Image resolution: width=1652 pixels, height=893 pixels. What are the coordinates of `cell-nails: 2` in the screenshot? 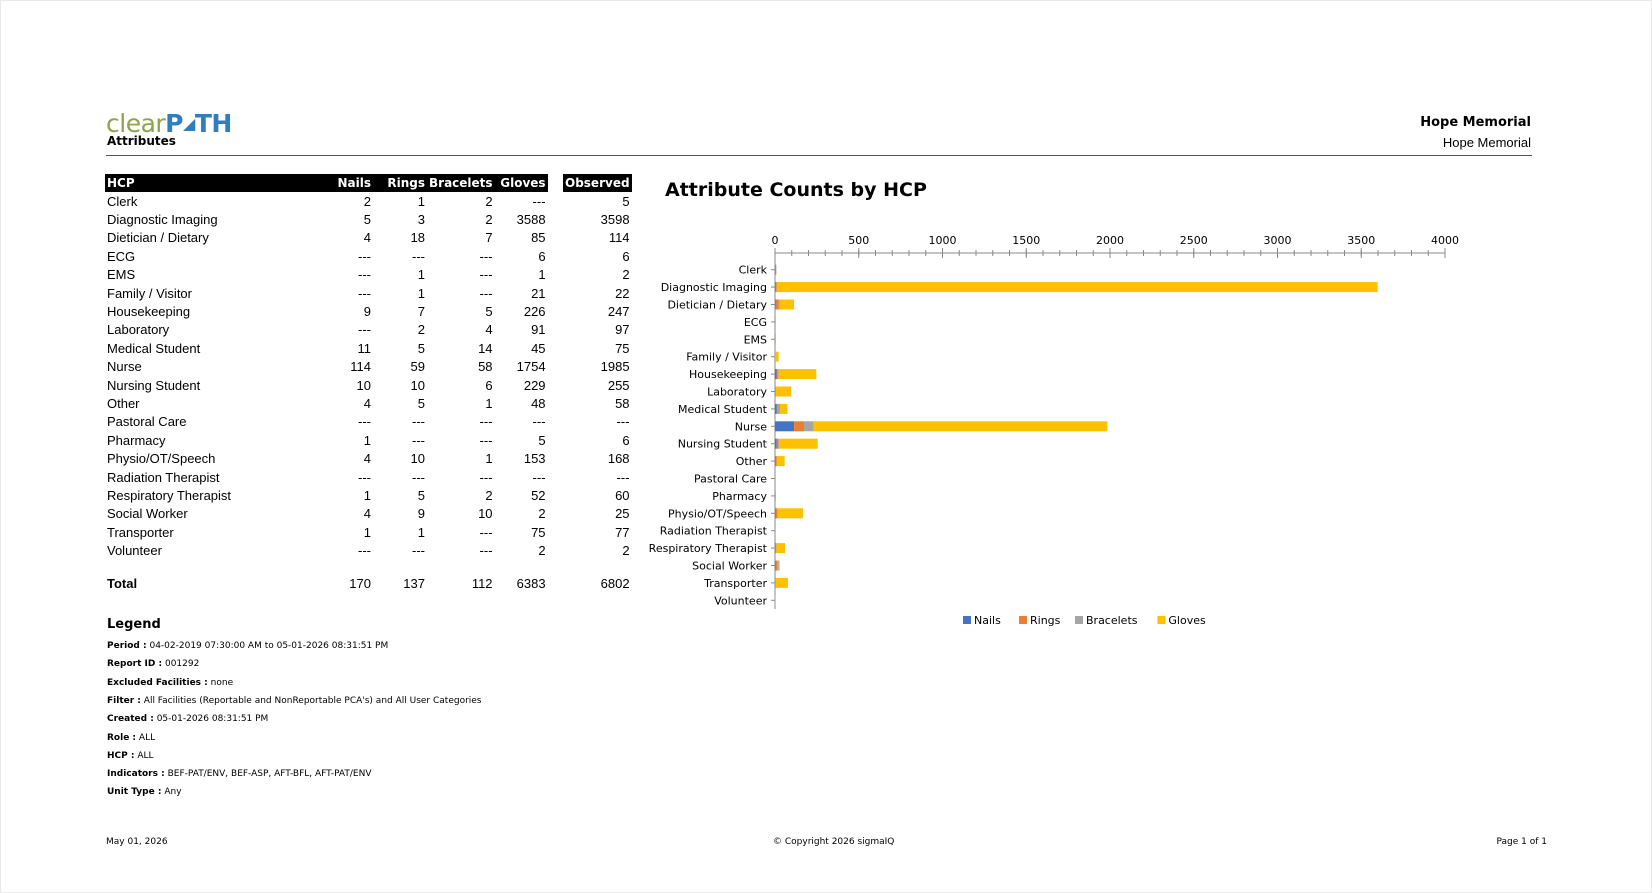 It's located at (367, 201).